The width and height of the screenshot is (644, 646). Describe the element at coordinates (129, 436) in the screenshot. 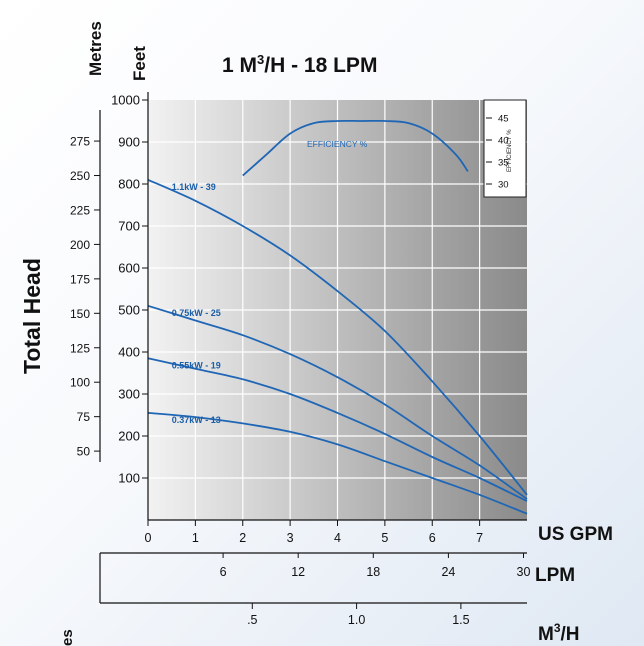

I see `feet-tick-label: 200` at that location.